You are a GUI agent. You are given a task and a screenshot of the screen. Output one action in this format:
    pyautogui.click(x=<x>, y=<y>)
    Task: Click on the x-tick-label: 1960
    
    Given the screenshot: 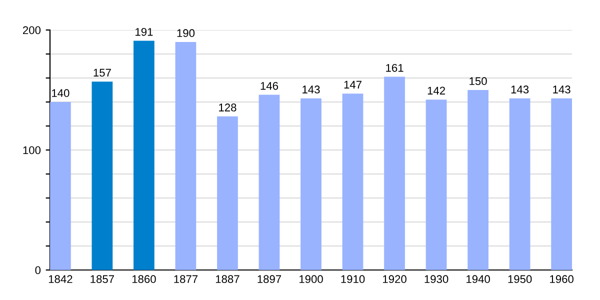 What is the action you would take?
    pyautogui.click(x=562, y=279)
    